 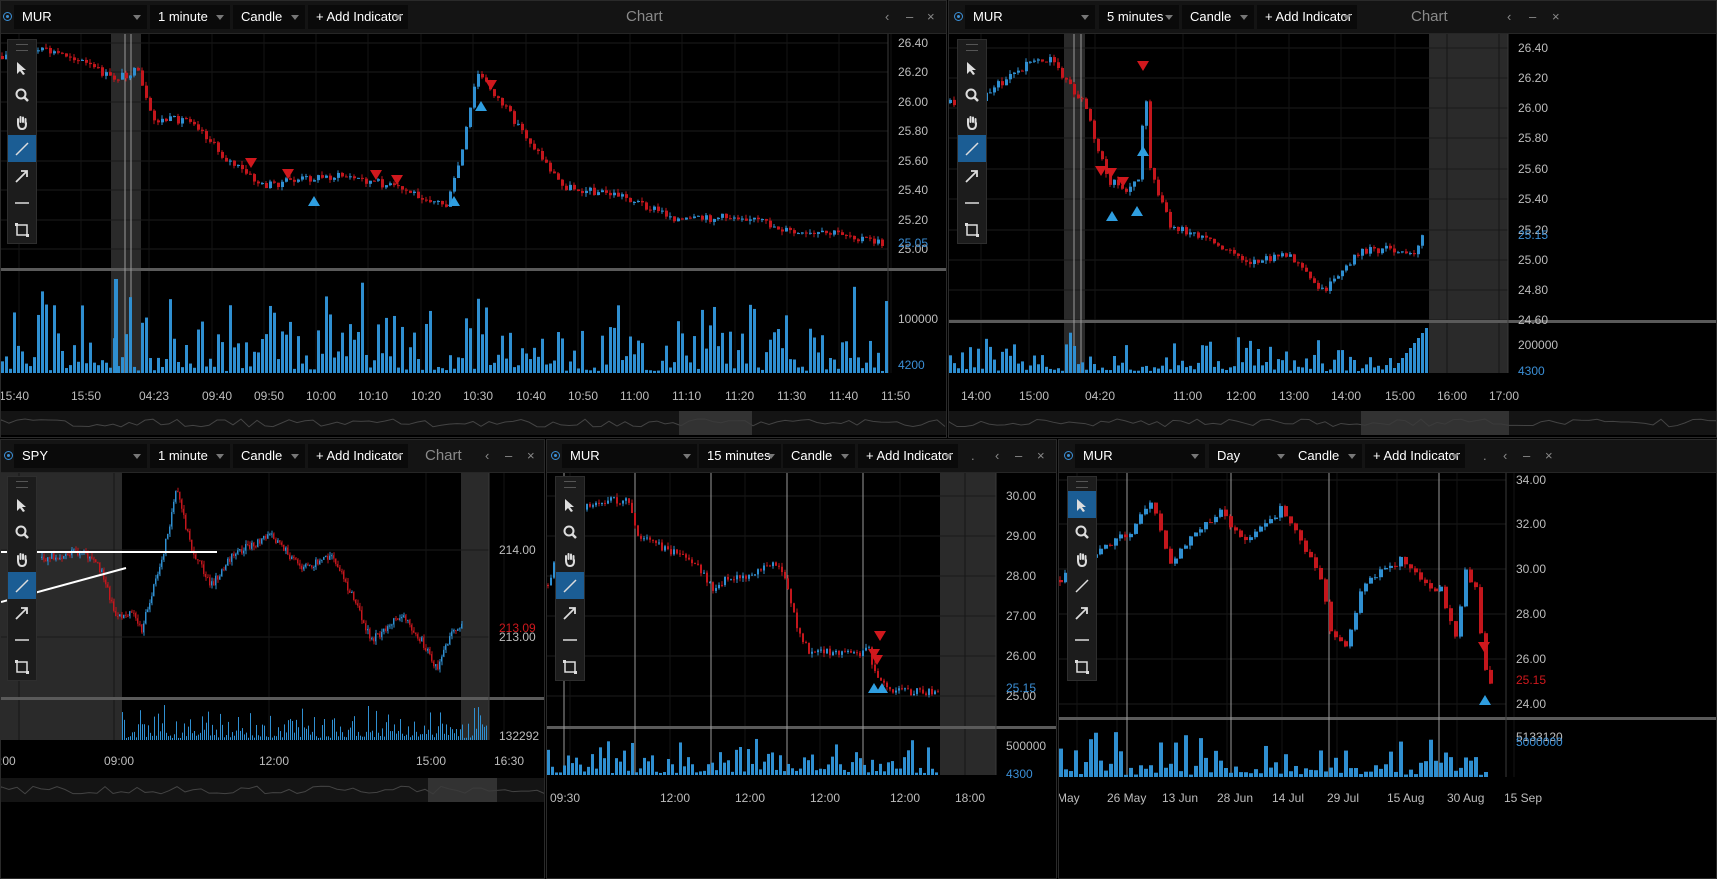 I want to click on interval-selector: Day, so click(x=1250, y=456).